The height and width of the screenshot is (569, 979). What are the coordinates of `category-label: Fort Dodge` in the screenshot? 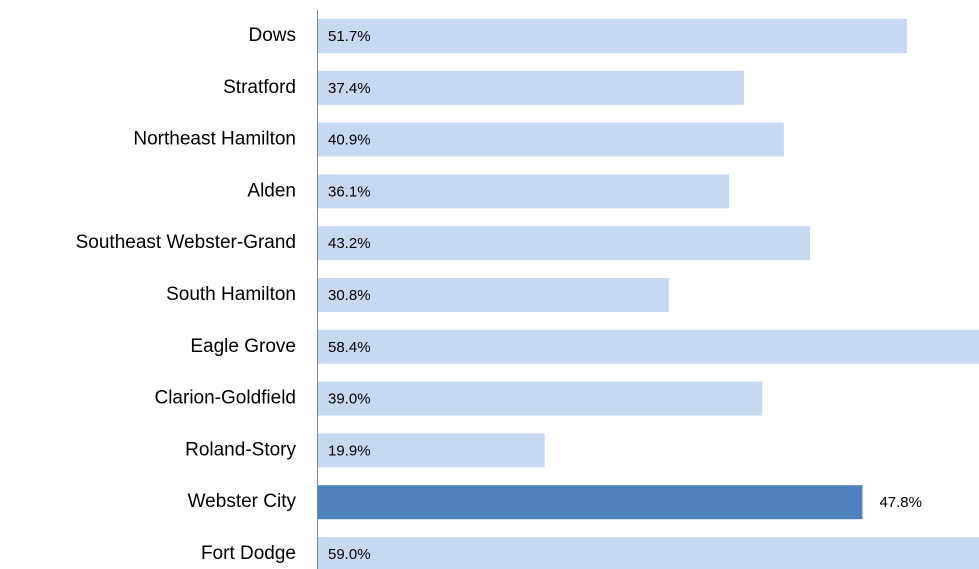 It's located at (248, 553).